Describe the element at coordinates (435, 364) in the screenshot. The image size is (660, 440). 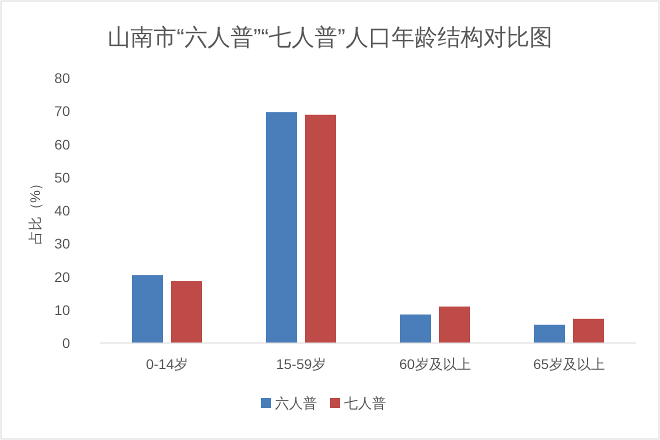
I see `x-tick-label: 60岁及以上` at that location.